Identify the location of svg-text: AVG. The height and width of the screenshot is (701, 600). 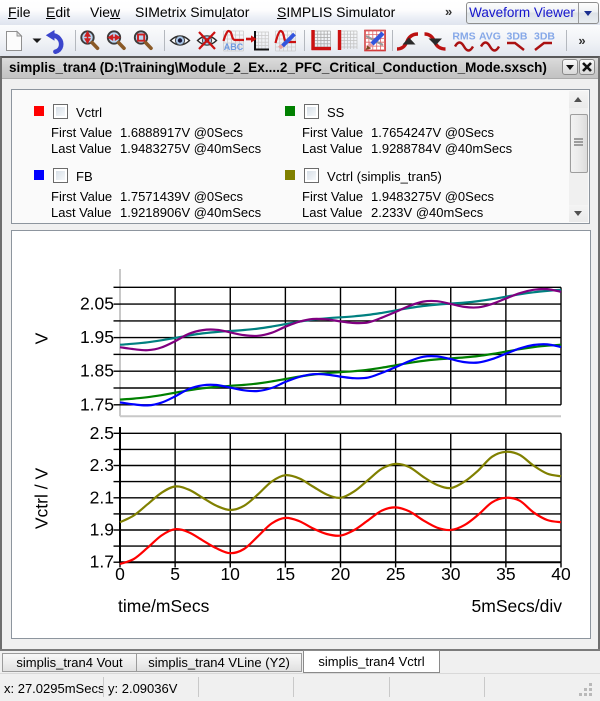
(490, 37).